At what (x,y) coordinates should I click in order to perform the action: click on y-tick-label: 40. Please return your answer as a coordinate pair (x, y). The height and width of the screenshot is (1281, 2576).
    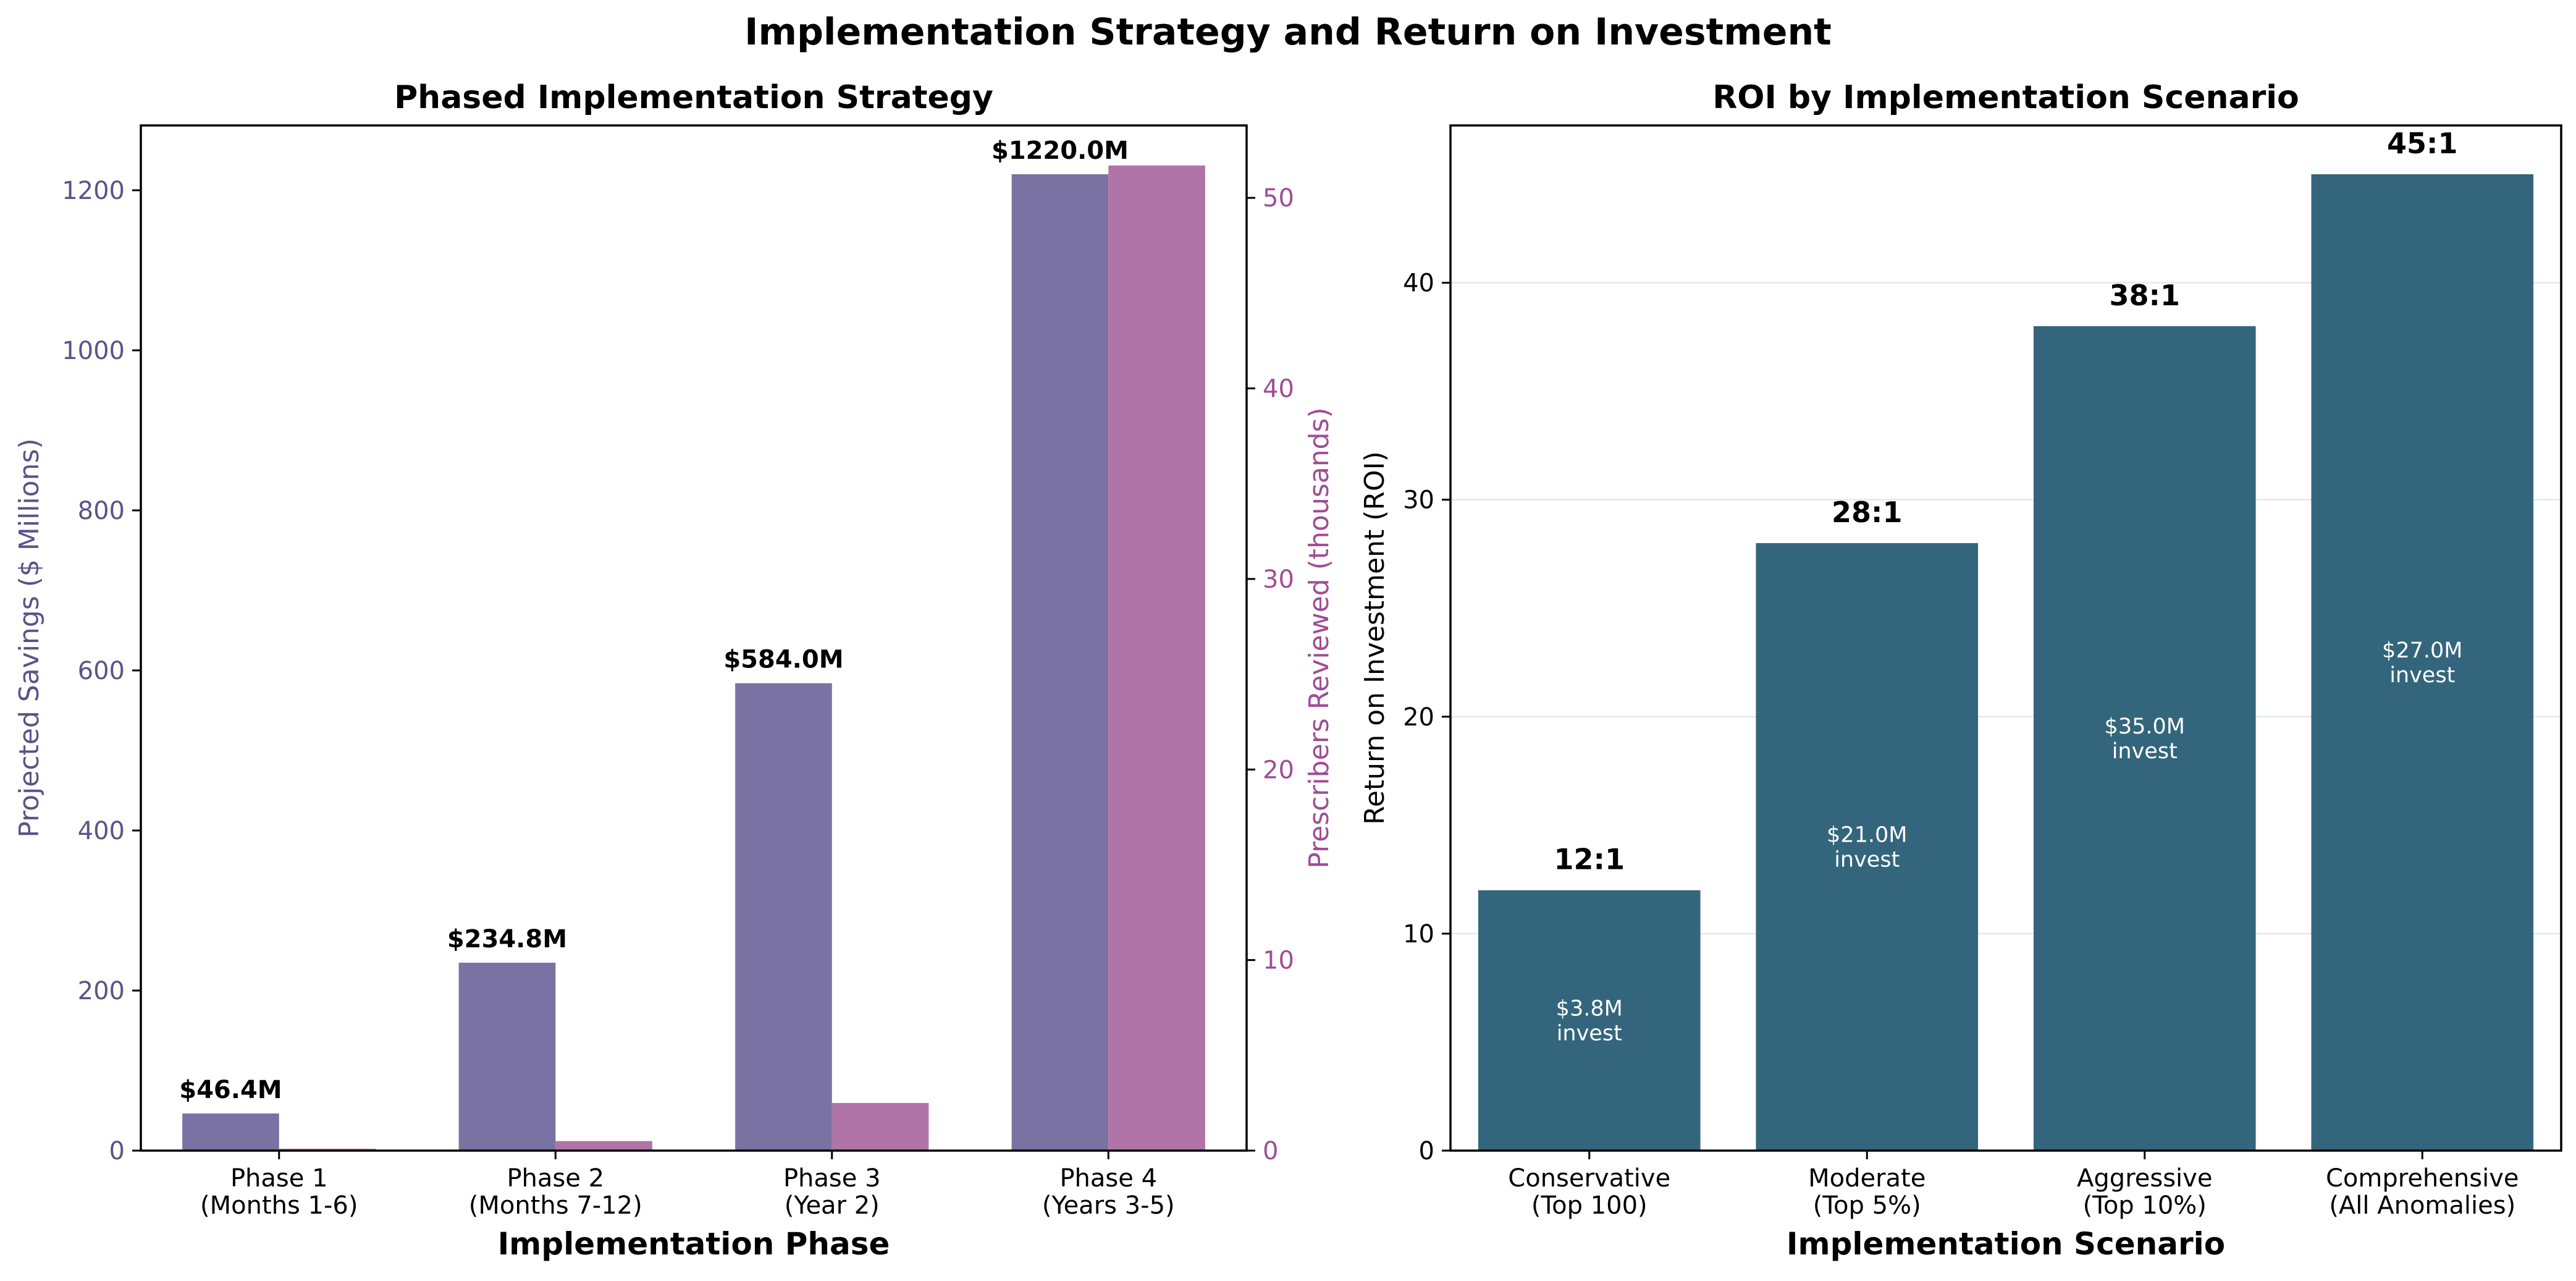
    Looking at the image, I should click on (1418, 283).